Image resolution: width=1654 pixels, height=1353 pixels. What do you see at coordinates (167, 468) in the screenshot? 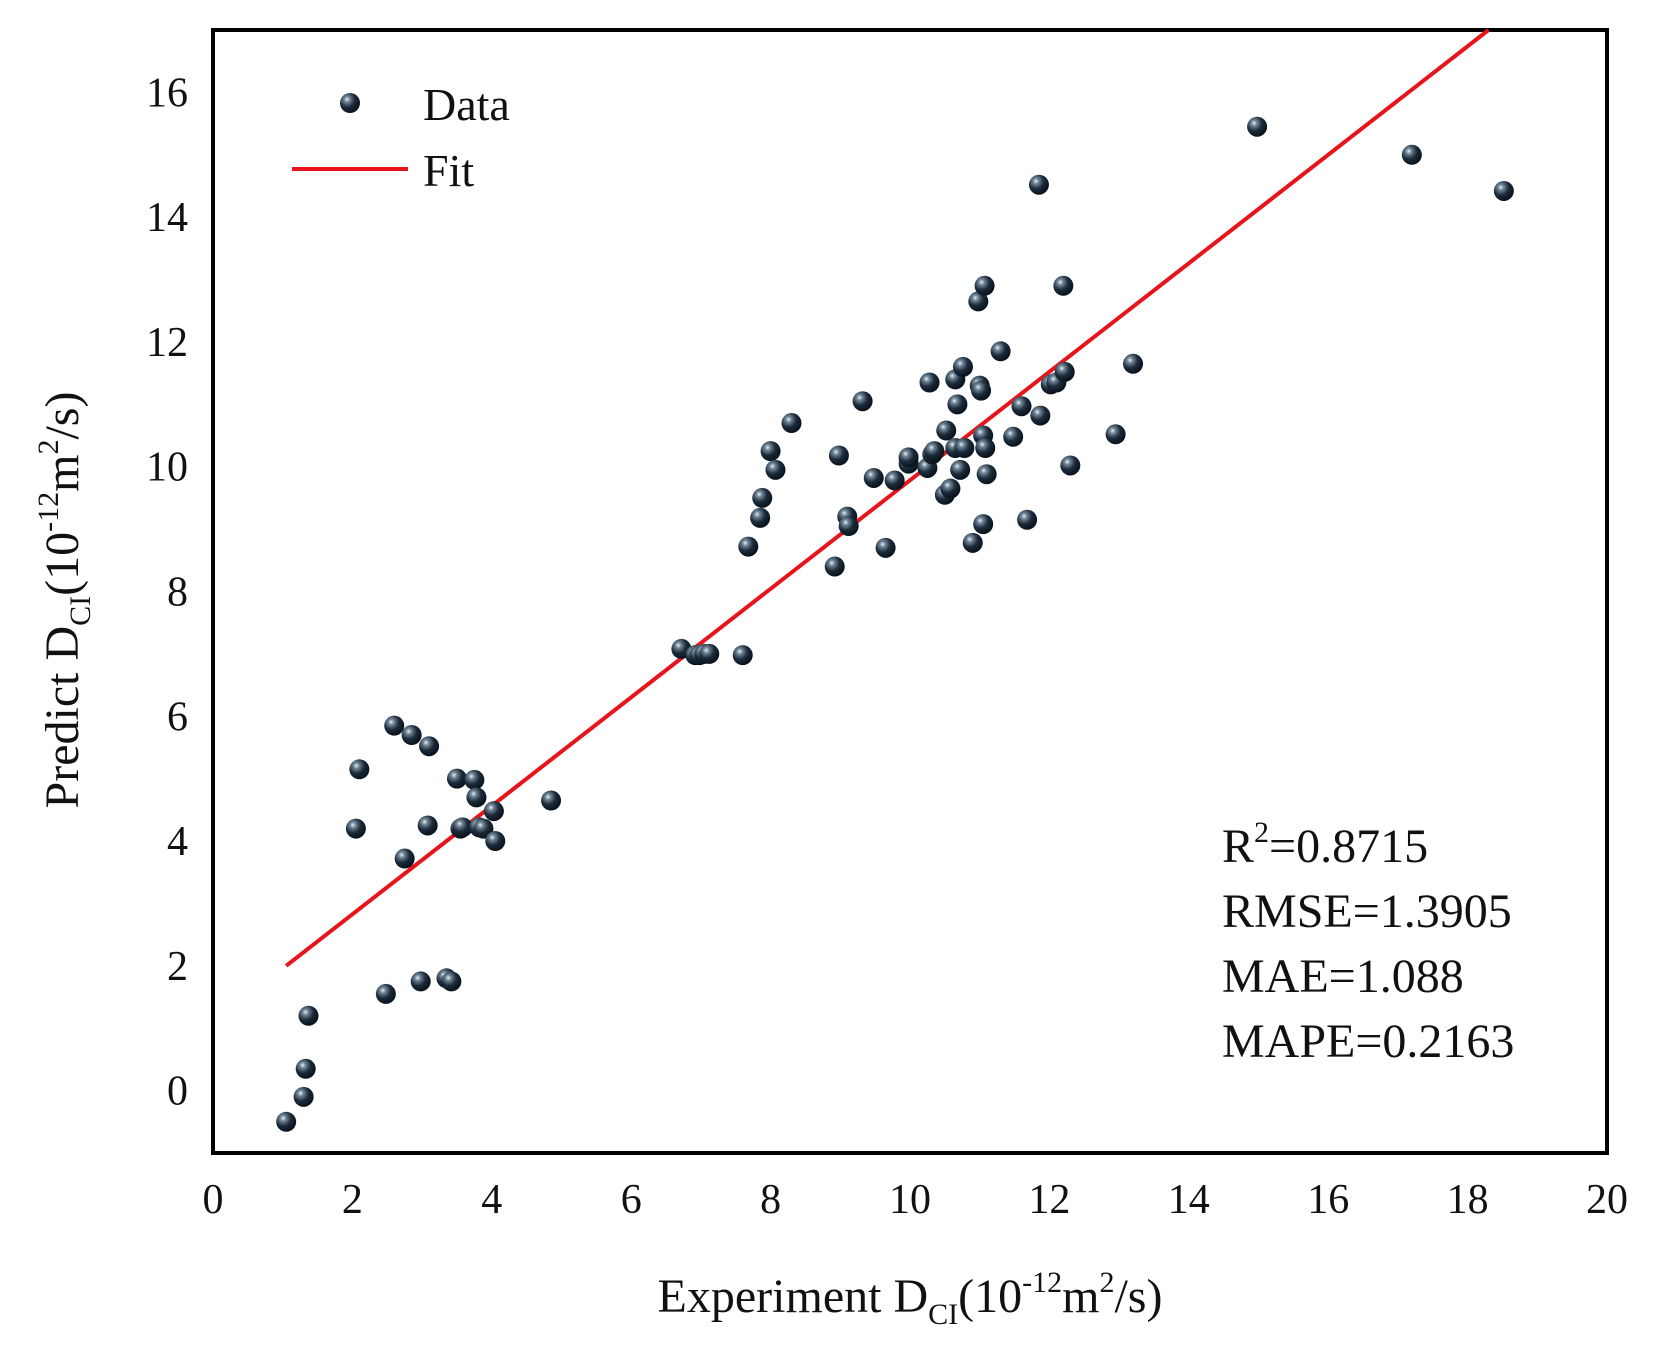
I see `y-tick-label: 10` at bounding box center [167, 468].